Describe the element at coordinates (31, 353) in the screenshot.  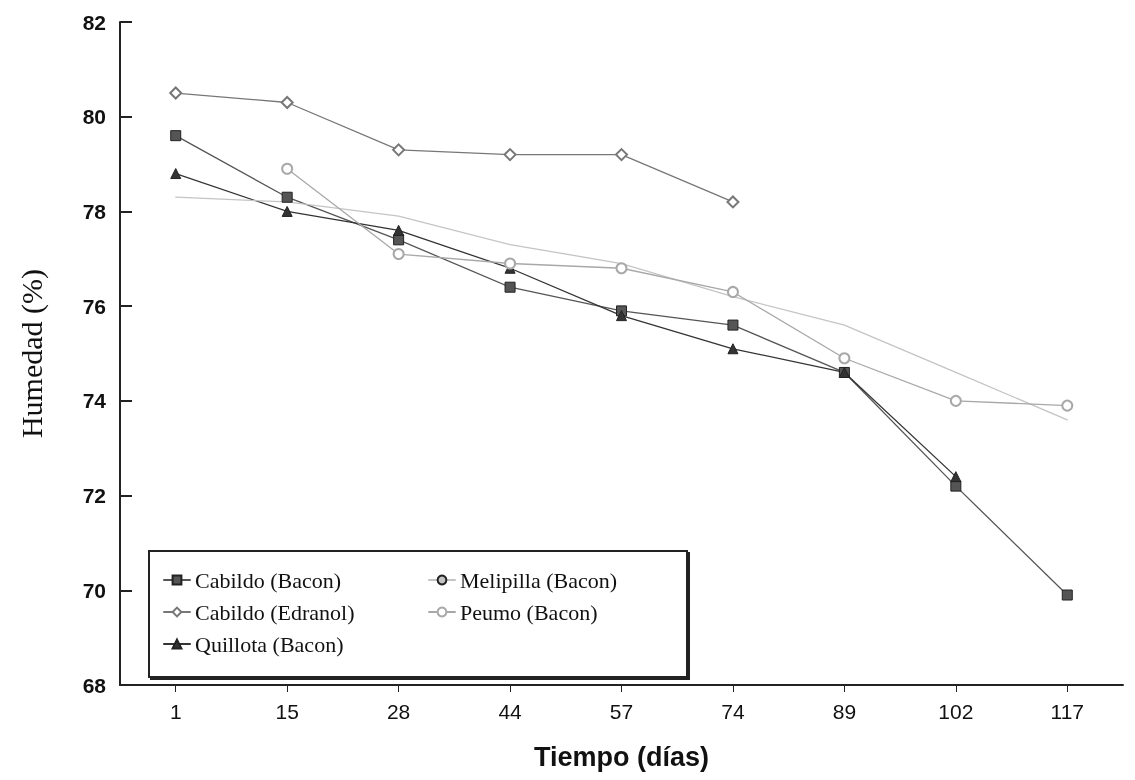
I see `y-axis-title: Humedad (%)` at that location.